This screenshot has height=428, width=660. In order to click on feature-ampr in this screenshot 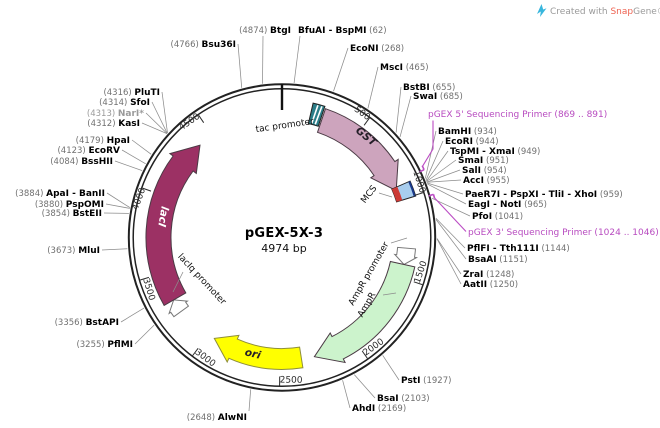, I will do `click(364, 312)`.